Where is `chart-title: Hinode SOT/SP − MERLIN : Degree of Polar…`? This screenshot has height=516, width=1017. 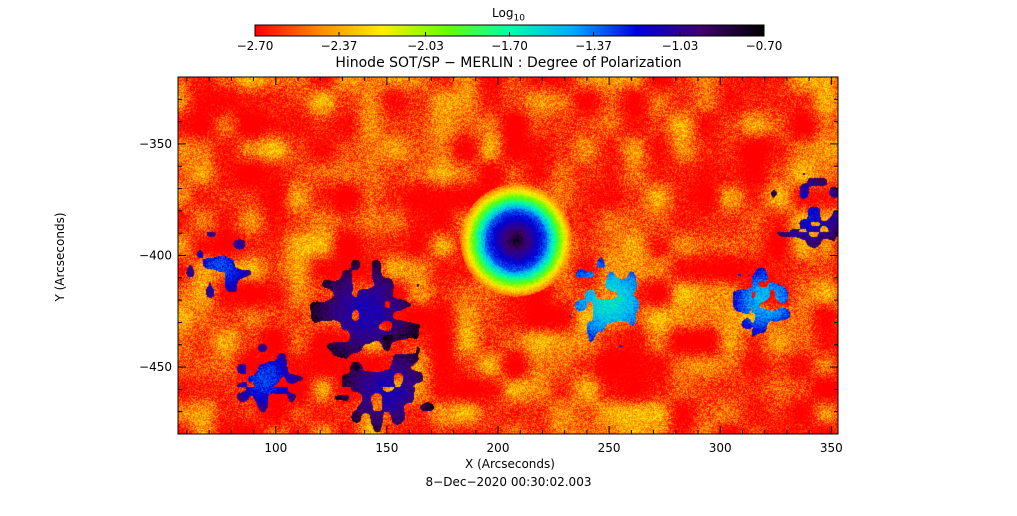
chart-title: Hinode SOT/SP − MERLIN : Degree of Polar… is located at coordinates (508, 63).